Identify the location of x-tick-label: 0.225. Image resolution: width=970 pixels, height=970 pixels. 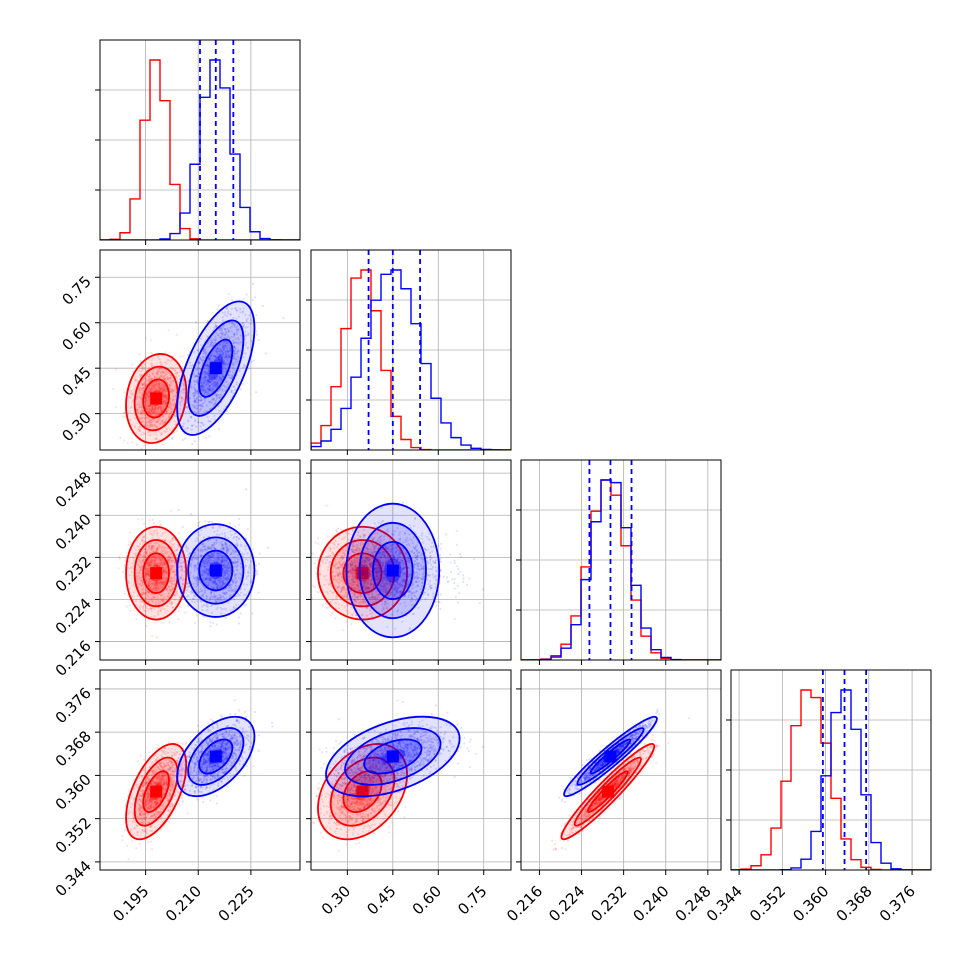
(236, 903).